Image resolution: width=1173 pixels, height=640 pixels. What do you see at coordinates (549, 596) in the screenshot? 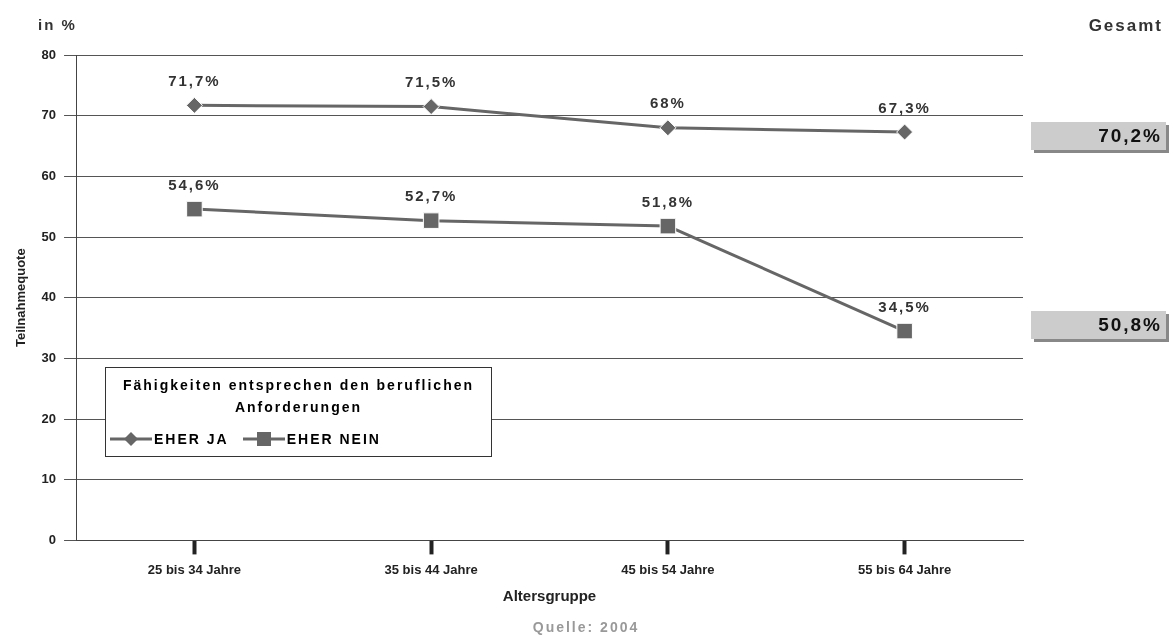
I see `x-axis-title: Altersgruppe` at bounding box center [549, 596].